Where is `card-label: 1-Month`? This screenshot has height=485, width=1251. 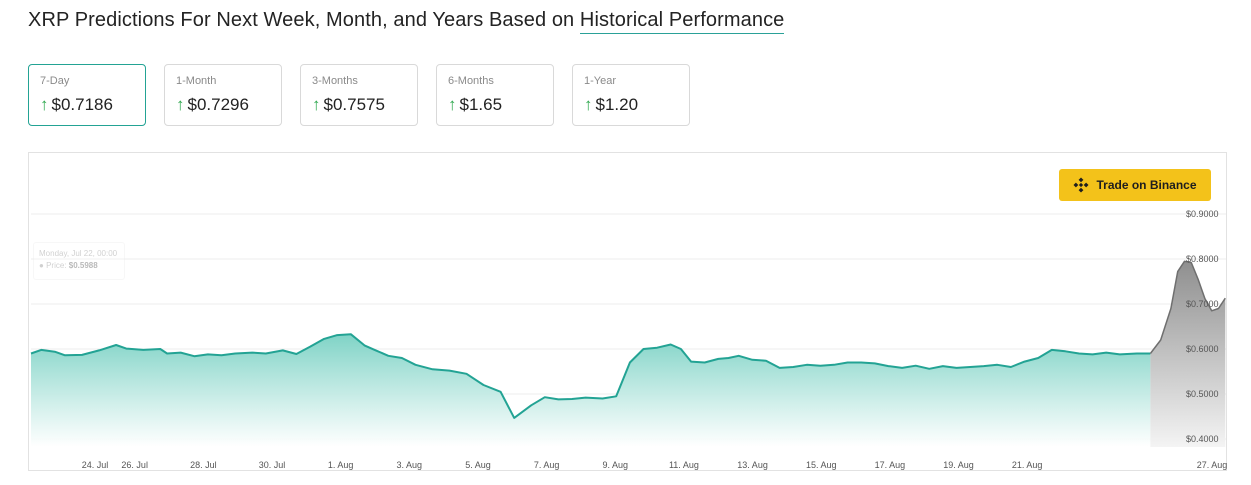 card-label: 1-Month is located at coordinates (196, 81).